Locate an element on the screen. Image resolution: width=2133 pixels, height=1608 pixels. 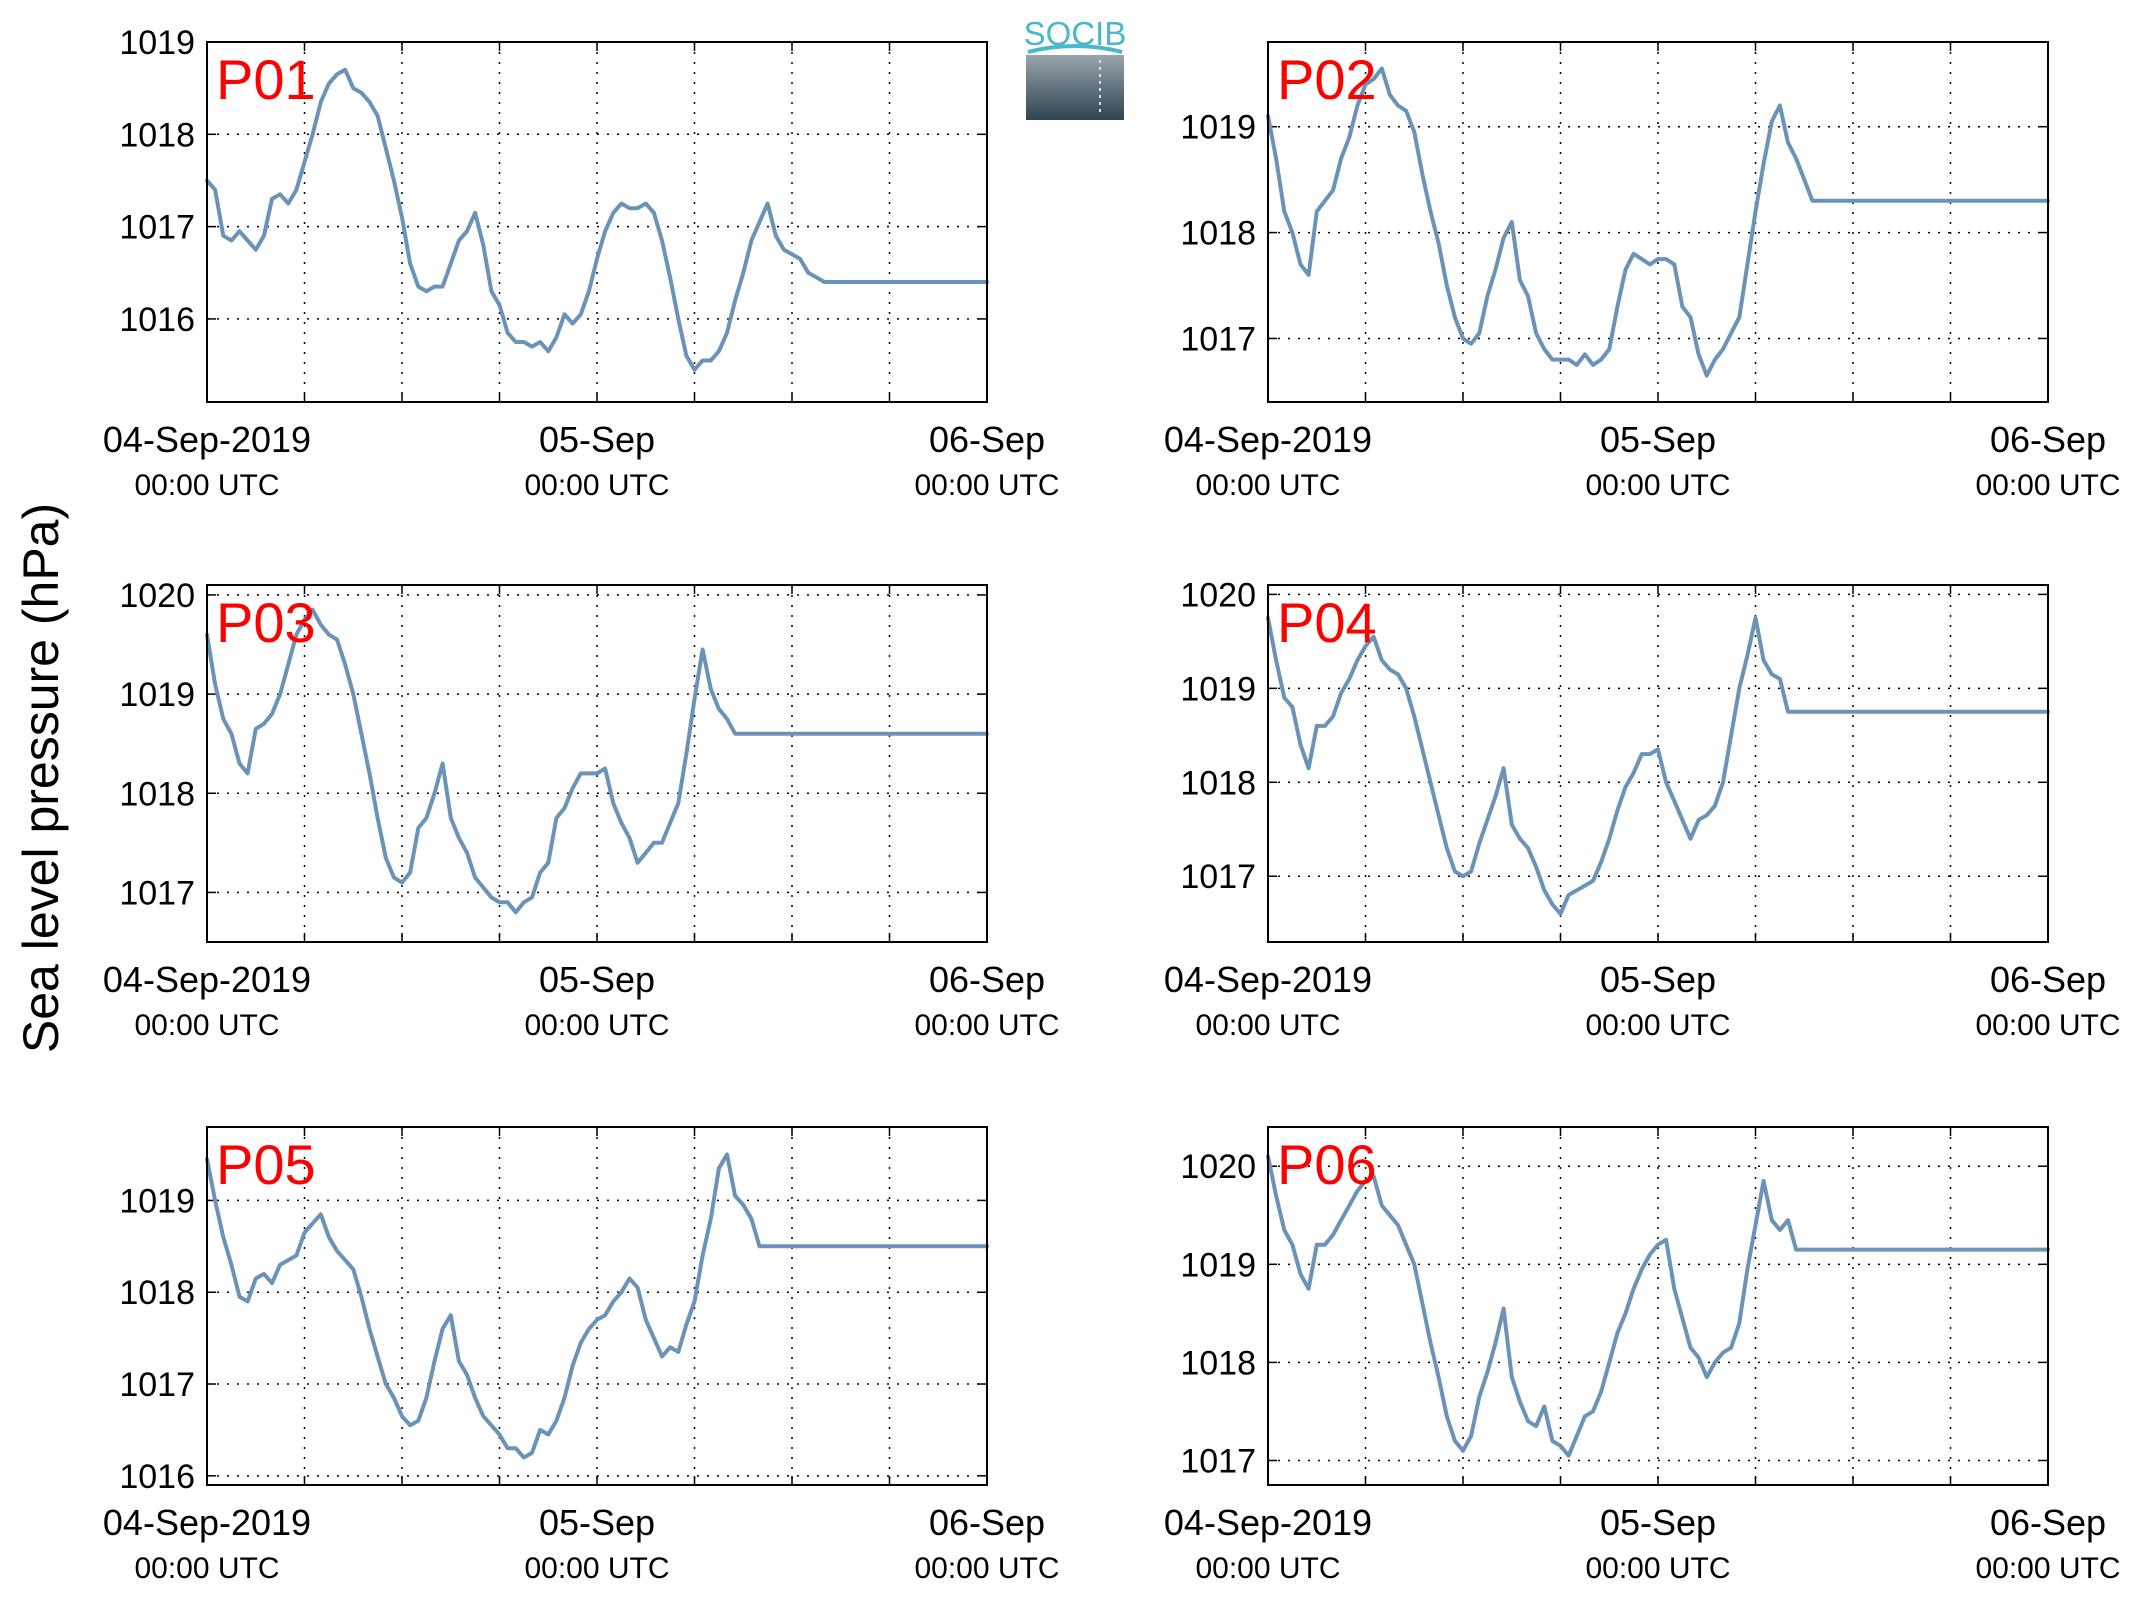
panel-label: P04 is located at coordinates (1327, 622).